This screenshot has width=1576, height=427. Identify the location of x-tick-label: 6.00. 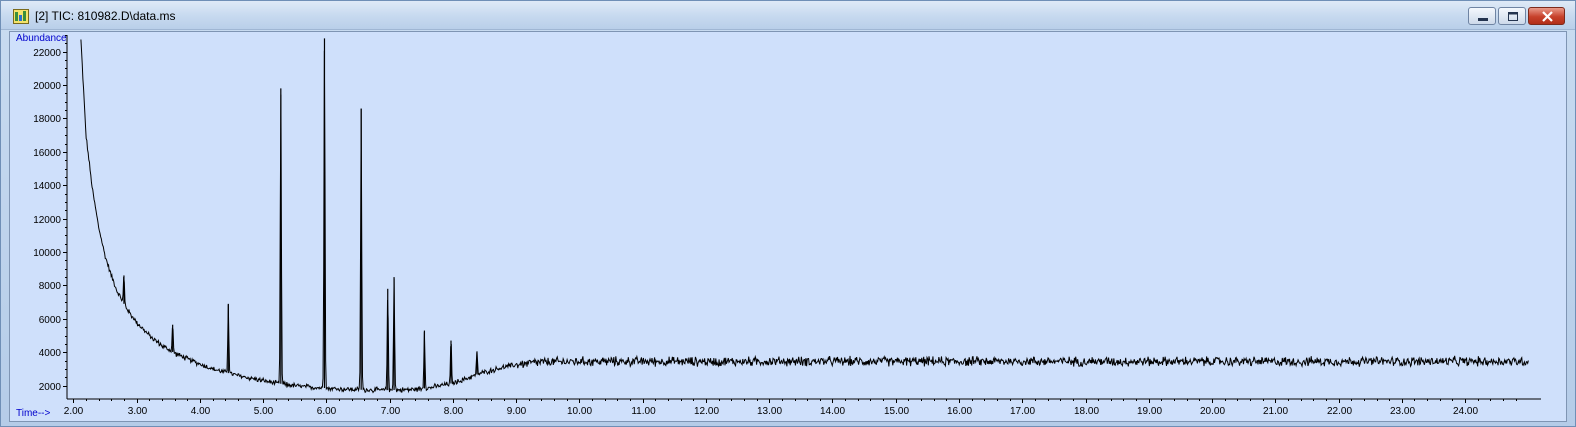
(327, 411).